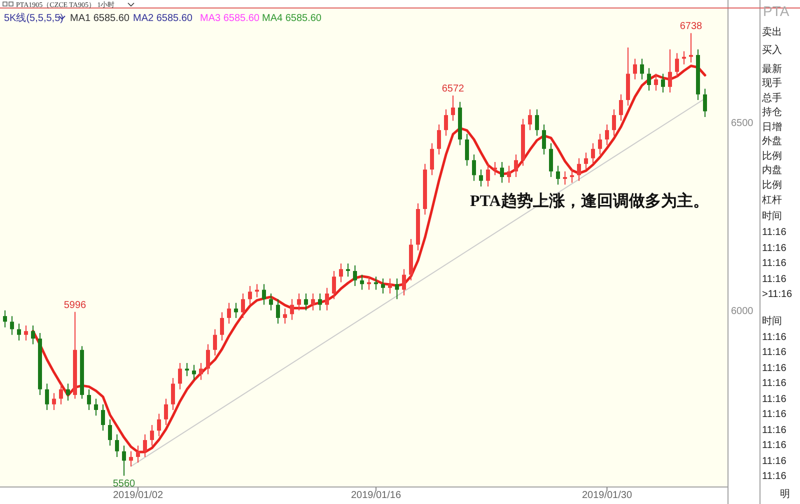  Describe the element at coordinates (772, 156) in the screenshot. I see `text: 比例` at that location.